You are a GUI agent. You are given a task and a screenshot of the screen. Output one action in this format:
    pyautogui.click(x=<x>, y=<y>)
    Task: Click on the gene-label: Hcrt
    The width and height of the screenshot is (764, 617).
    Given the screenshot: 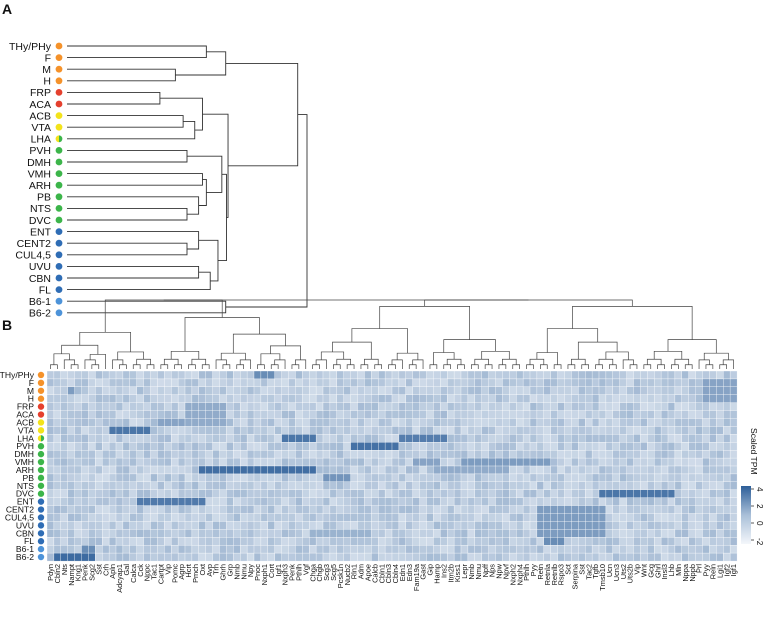 What is the action you would take?
    pyautogui.click(x=188, y=571)
    